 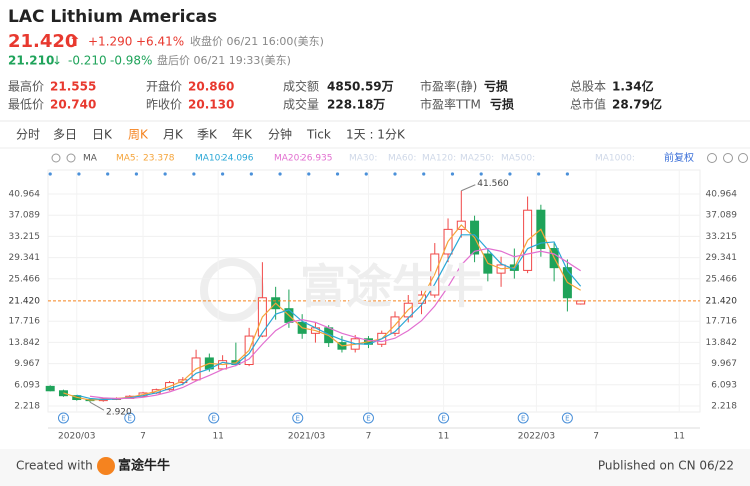 What do you see at coordinates (722, 301) in the screenshot?
I see `current-price-label-right: 21.420` at bounding box center [722, 301].